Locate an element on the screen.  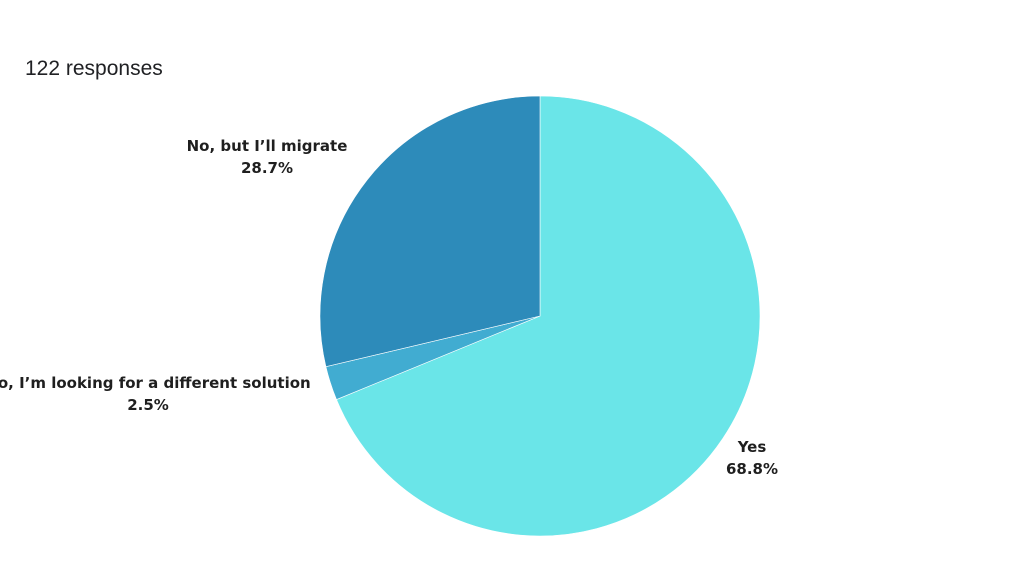
slice-label-text: No, I’m looking for a different solution is located at coordinates (155, 383).